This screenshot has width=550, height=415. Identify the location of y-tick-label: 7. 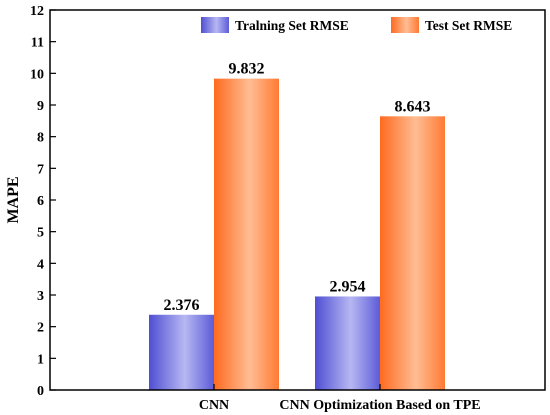
(40, 169).